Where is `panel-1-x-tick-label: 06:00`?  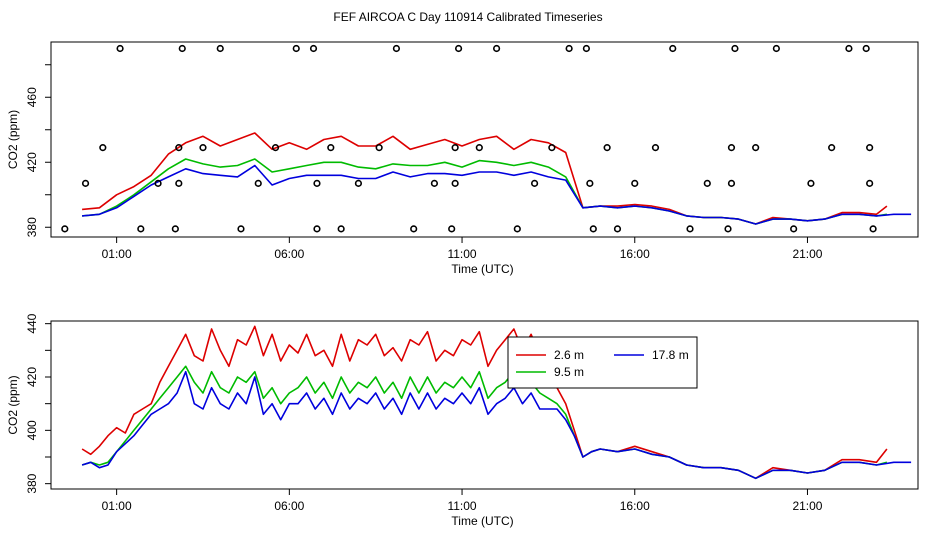
panel-1-x-tick-label: 06:00 is located at coordinates (289, 254).